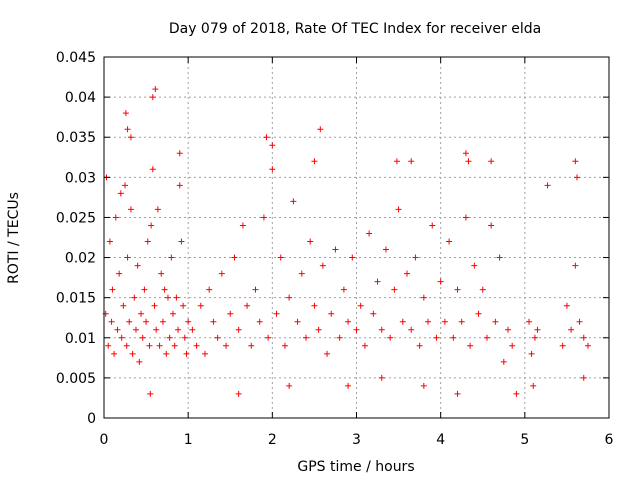 The width and height of the screenshot is (640, 480). What do you see at coordinates (76, 218) in the screenshot?
I see `y-tick-label: 0.025` at bounding box center [76, 218].